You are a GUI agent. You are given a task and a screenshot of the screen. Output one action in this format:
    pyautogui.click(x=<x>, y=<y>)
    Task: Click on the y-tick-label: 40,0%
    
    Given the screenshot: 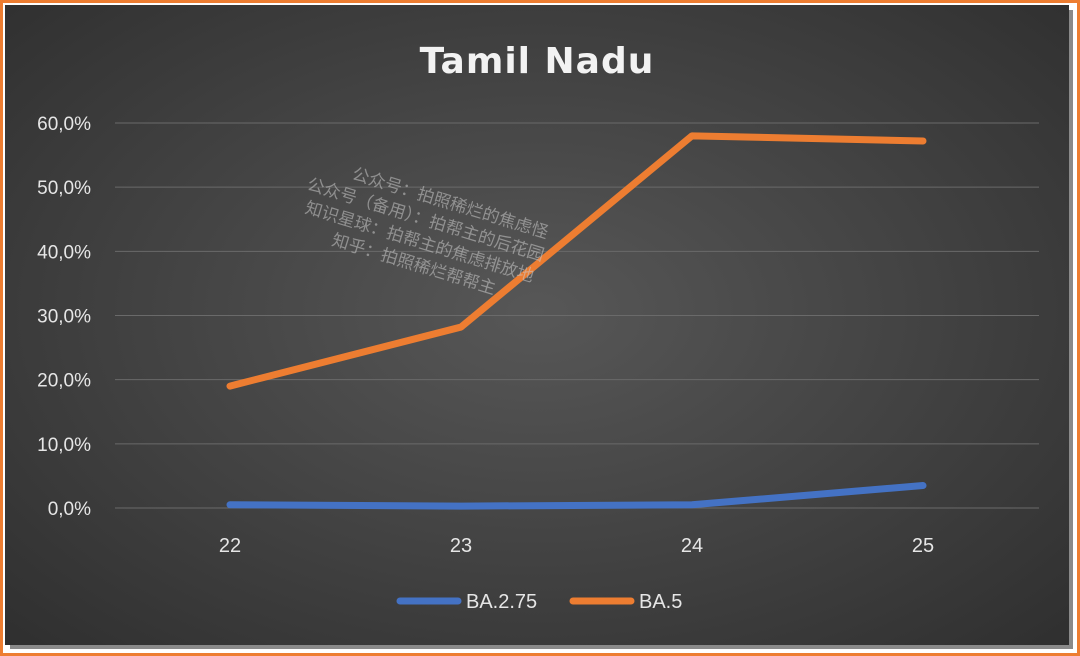 What is the action you would take?
    pyautogui.click(x=64, y=252)
    